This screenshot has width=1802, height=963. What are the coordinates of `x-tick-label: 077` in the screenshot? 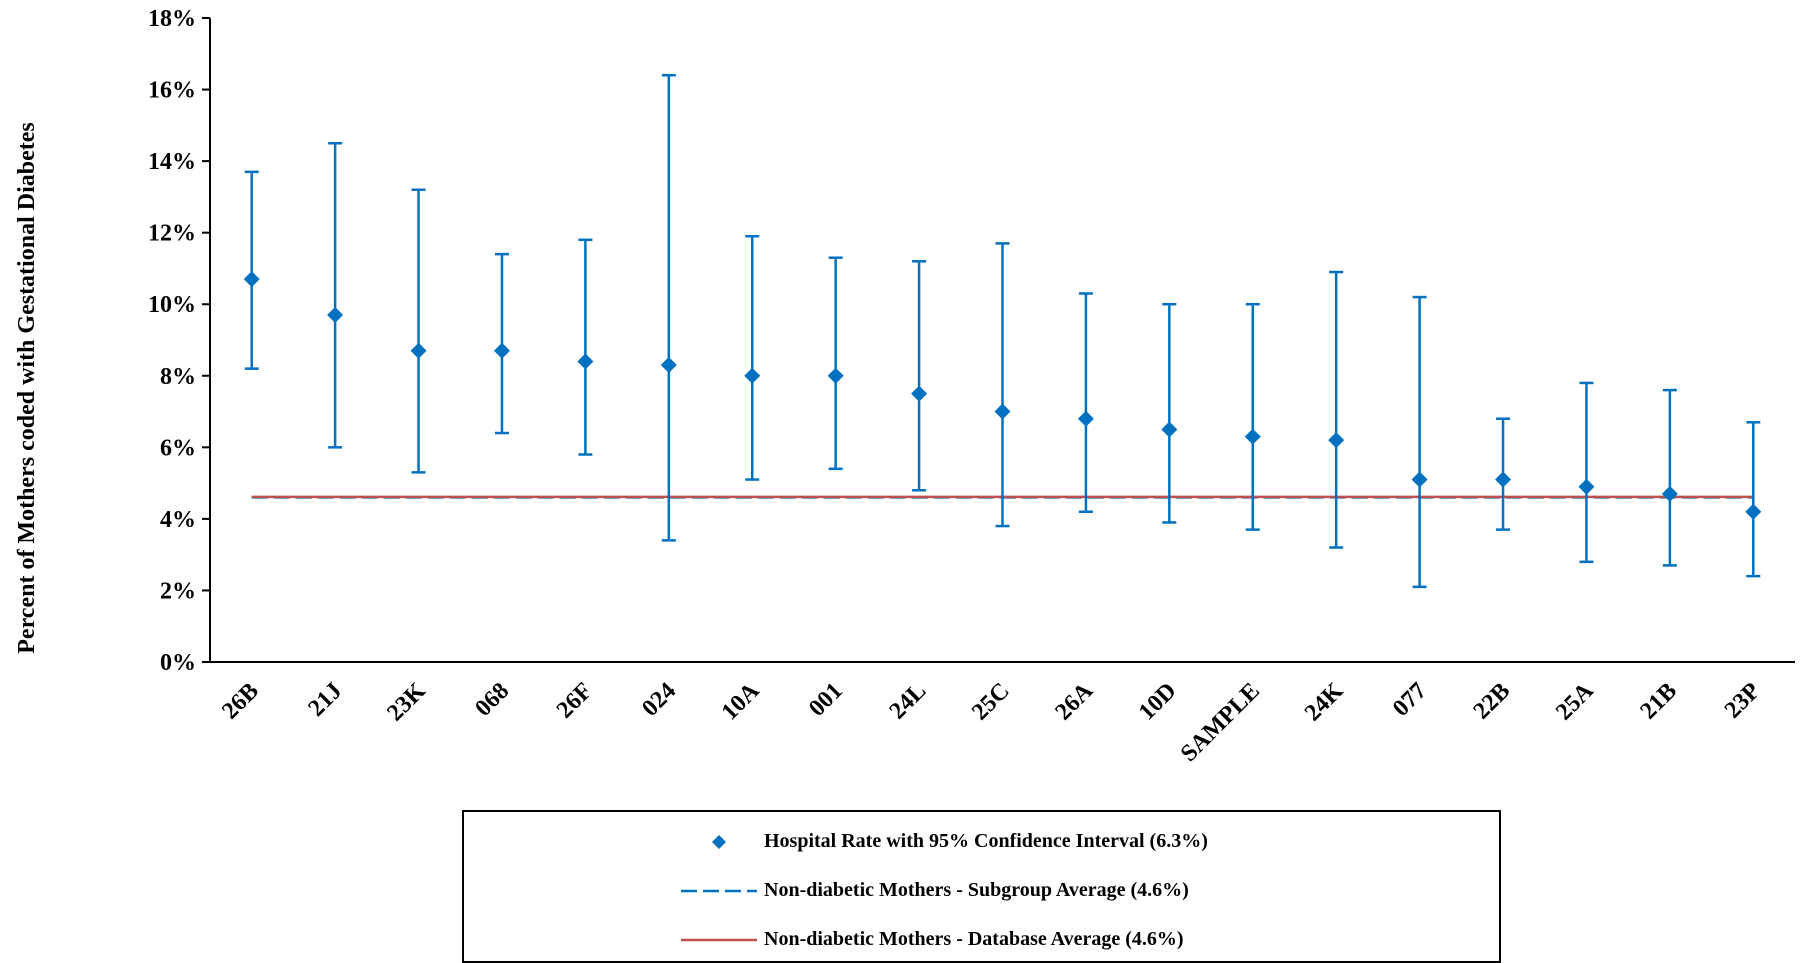 It's located at (1410, 700).